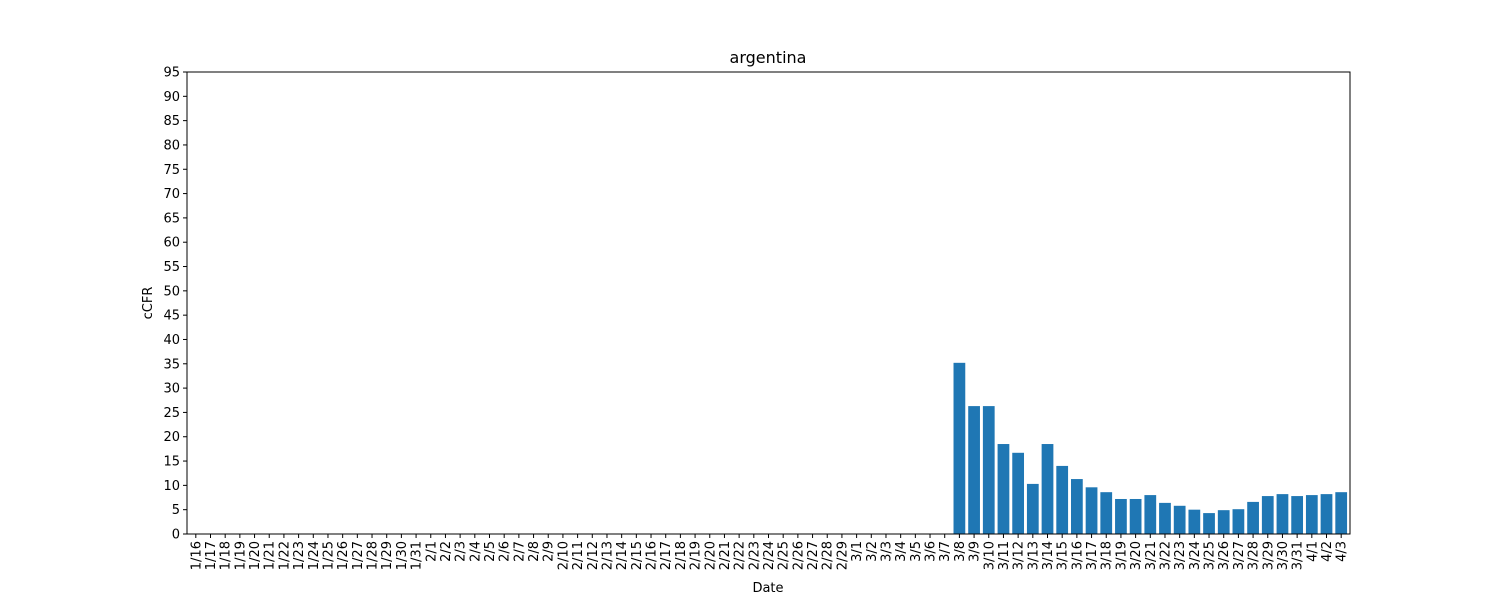  I want to click on y-tick-label: 80, so click(171, 145).